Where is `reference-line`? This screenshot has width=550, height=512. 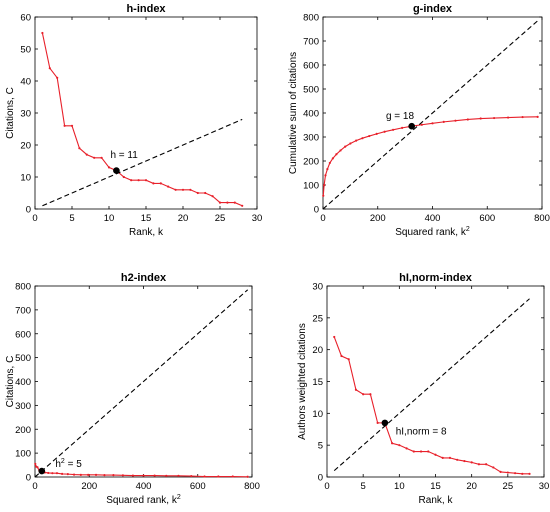
reference-line is located at coordinates (141, 383).